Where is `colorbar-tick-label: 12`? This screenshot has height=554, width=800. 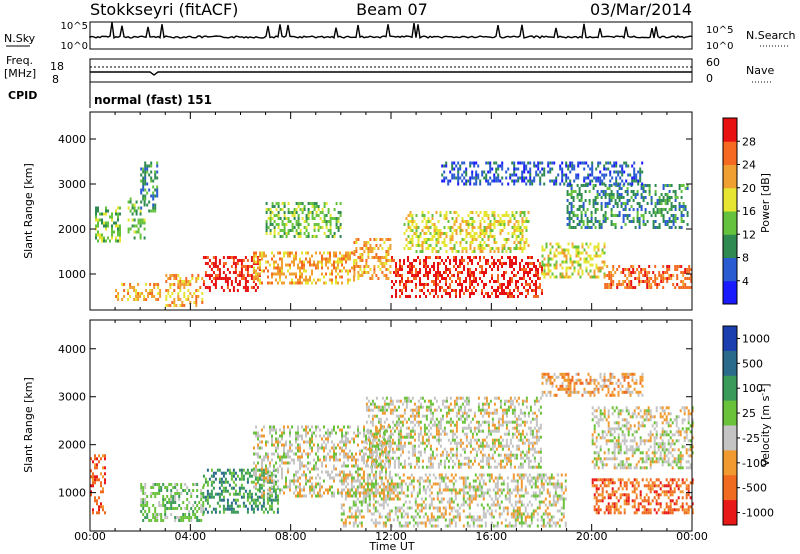 colorbar-tick-label: 12 is located at coordinates (749, 234).